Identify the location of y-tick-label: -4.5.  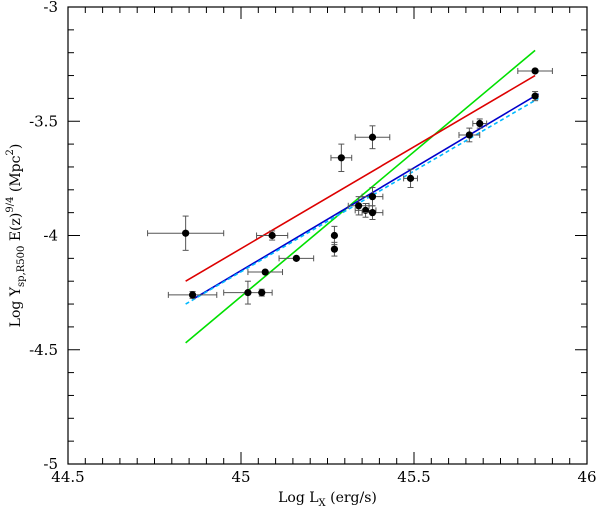
(43, 350).